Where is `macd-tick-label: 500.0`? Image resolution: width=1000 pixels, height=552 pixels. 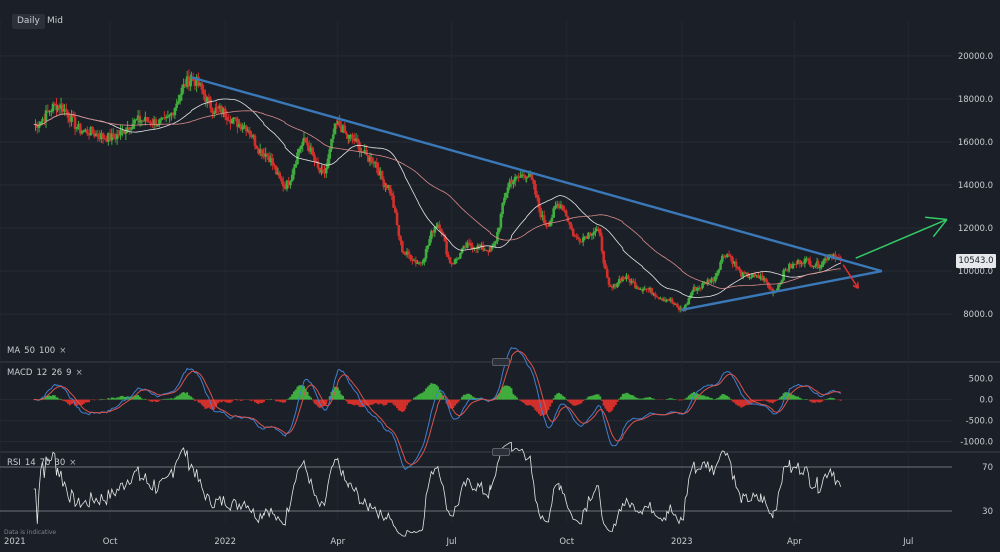 macd-tick-label: 500.0 is located at coordinates (981, 380).